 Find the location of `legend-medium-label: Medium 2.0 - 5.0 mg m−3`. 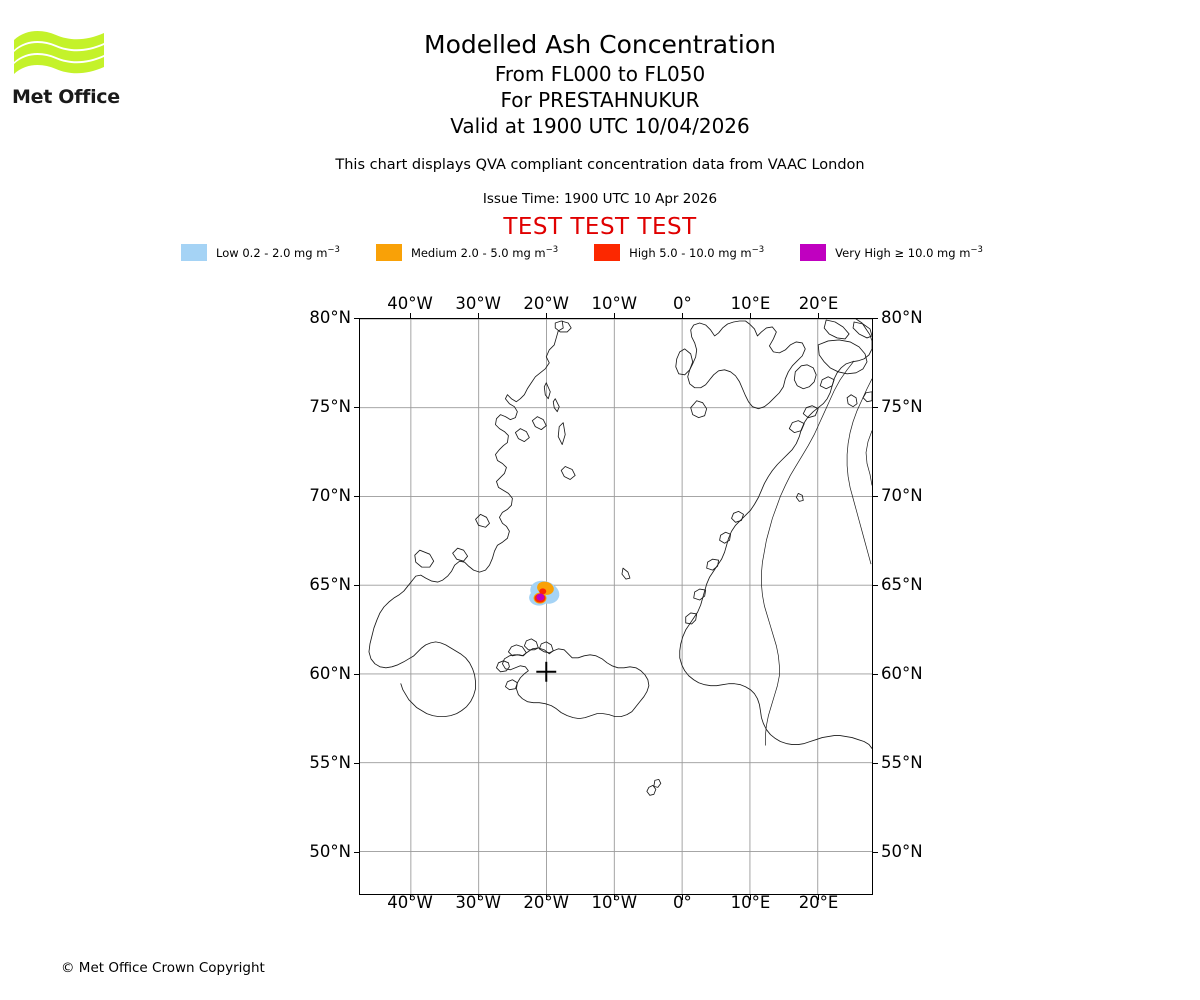

legend-medium-label: Medium 2.0 - 5.0 mg m−3 is located at coordinates (484, 252).